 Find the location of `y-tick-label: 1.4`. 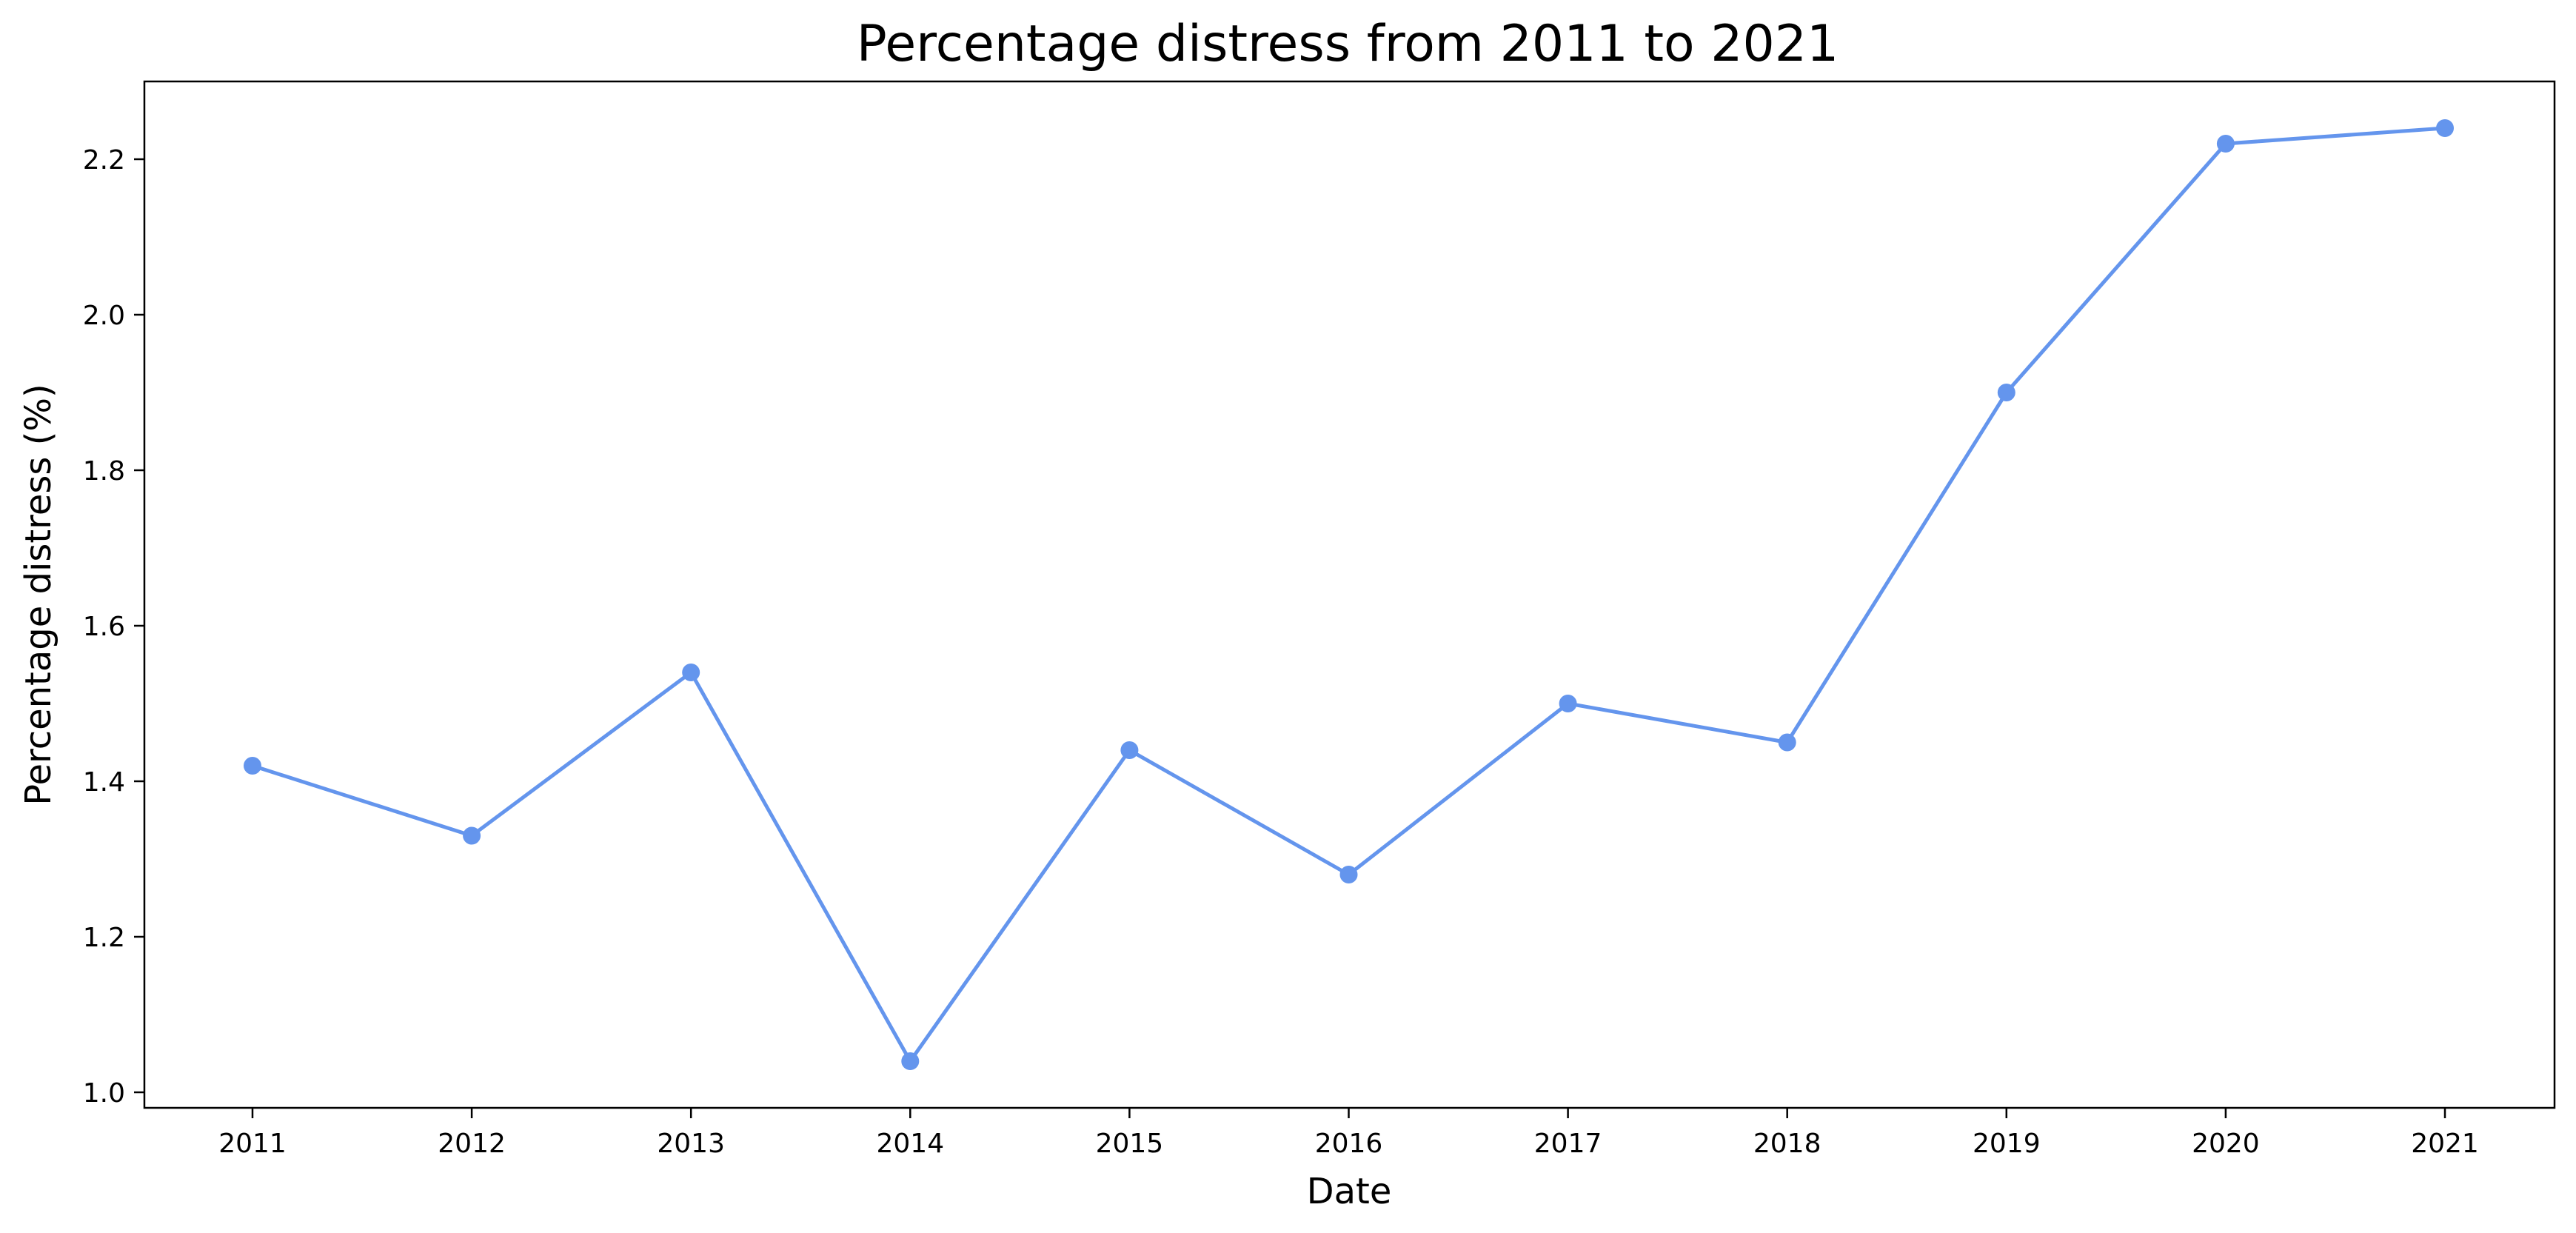

y-tick-label: 1.4 is located at coordinates (104, 782).